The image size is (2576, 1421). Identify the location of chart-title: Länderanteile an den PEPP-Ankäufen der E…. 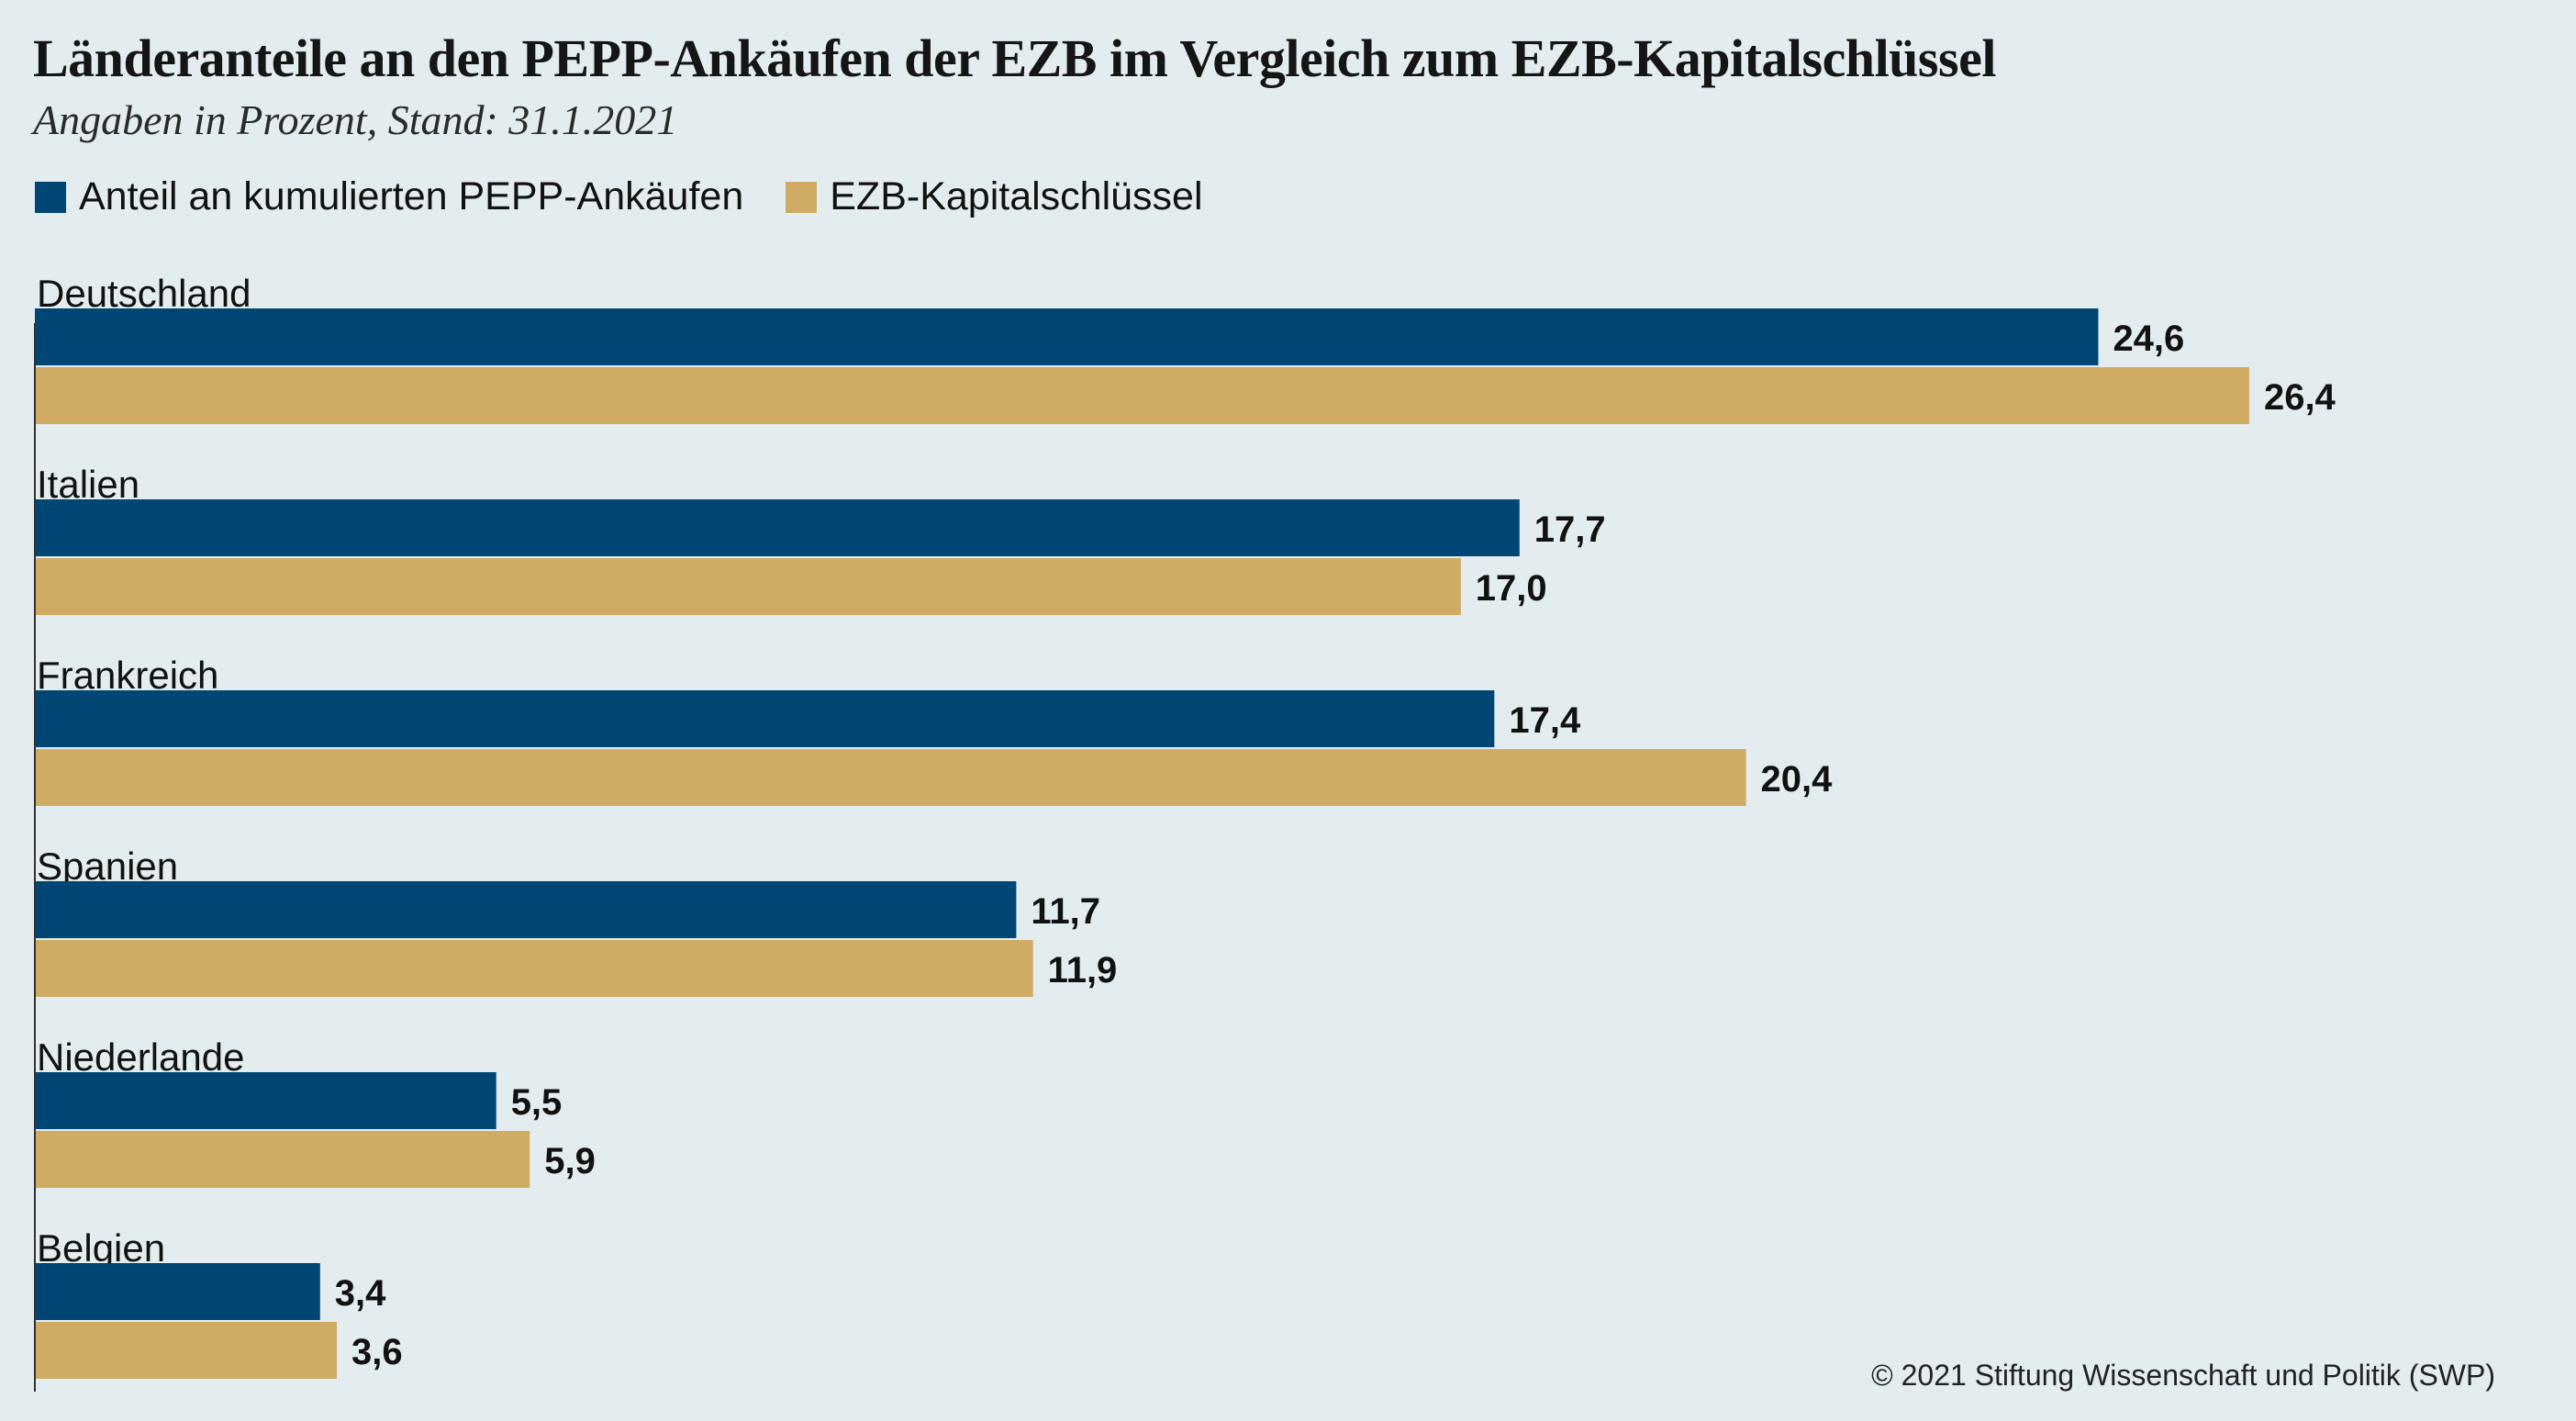
(1015, 58).